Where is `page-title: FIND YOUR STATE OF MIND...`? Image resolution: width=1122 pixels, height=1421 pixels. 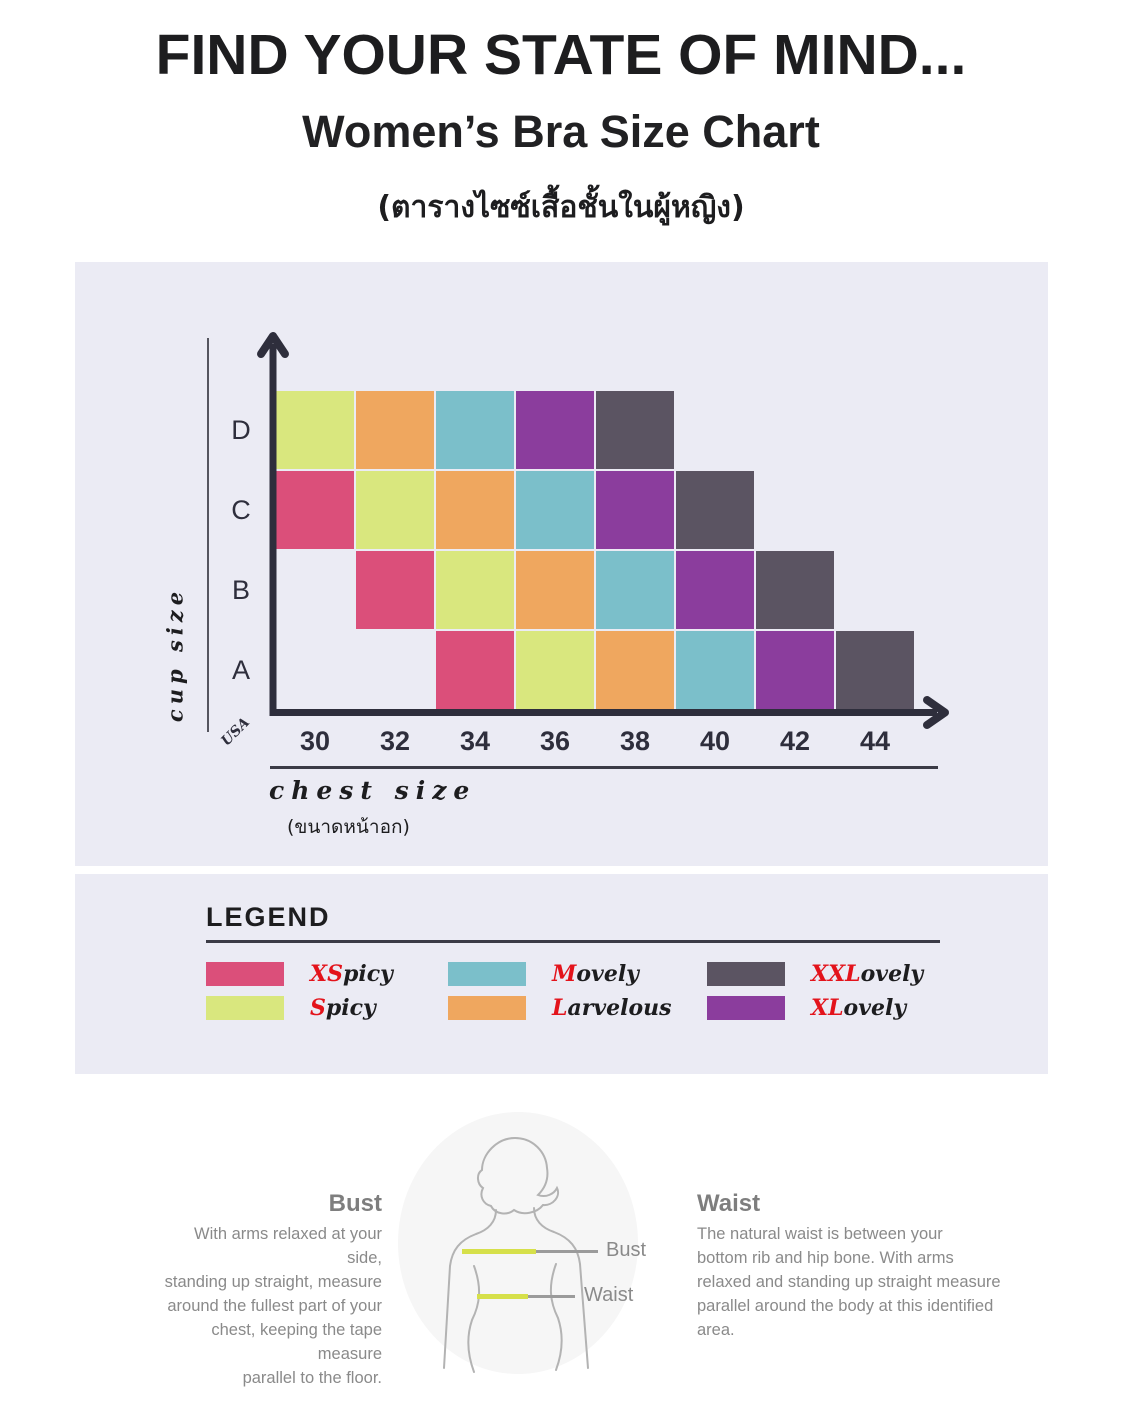
page-title: FIND YOUR STATE OF MIND... is located at coordinates (561, 55).